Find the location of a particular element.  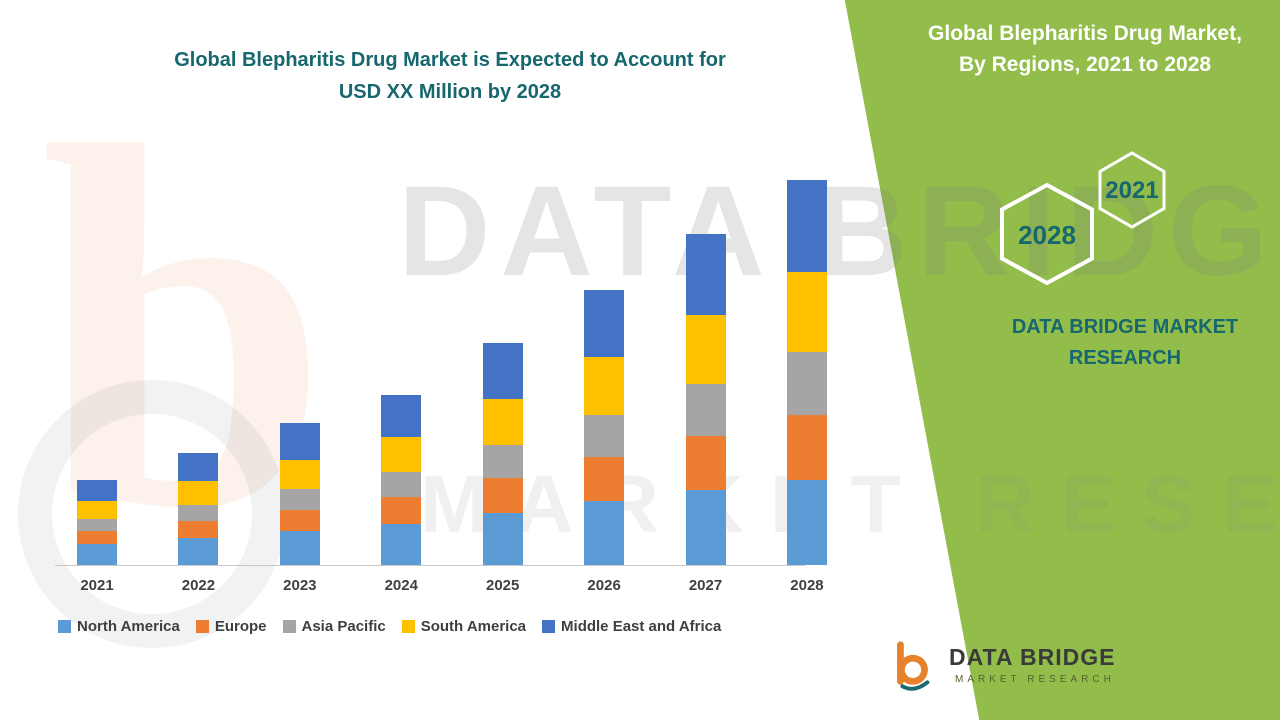

chart-title-line2: USD XX Million by 2028 is located at coordinates (450, 92).